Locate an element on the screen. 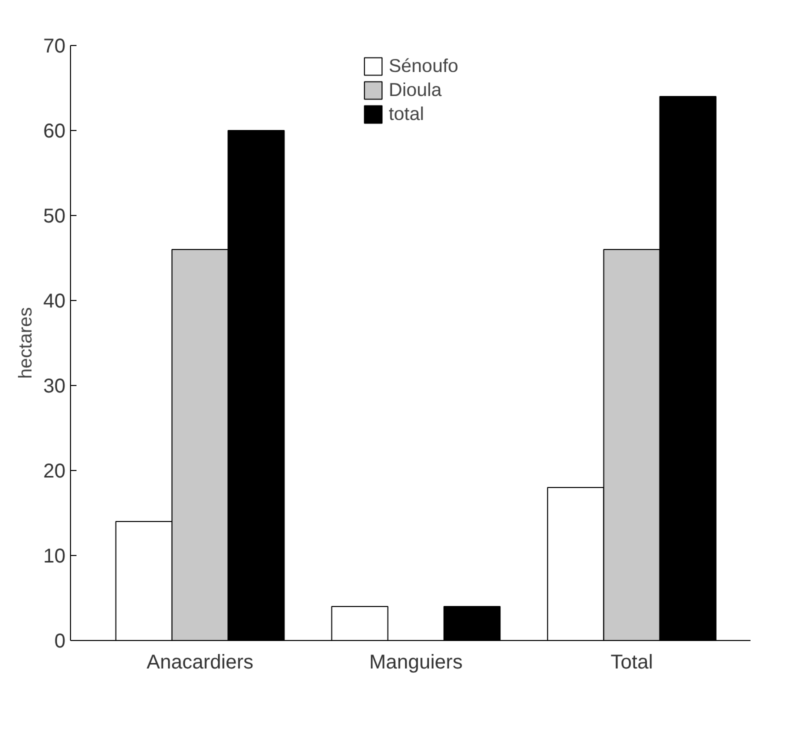 This screenshot has height=739, width=798. x-tick-label: Total is located at coordinates (631, 663).